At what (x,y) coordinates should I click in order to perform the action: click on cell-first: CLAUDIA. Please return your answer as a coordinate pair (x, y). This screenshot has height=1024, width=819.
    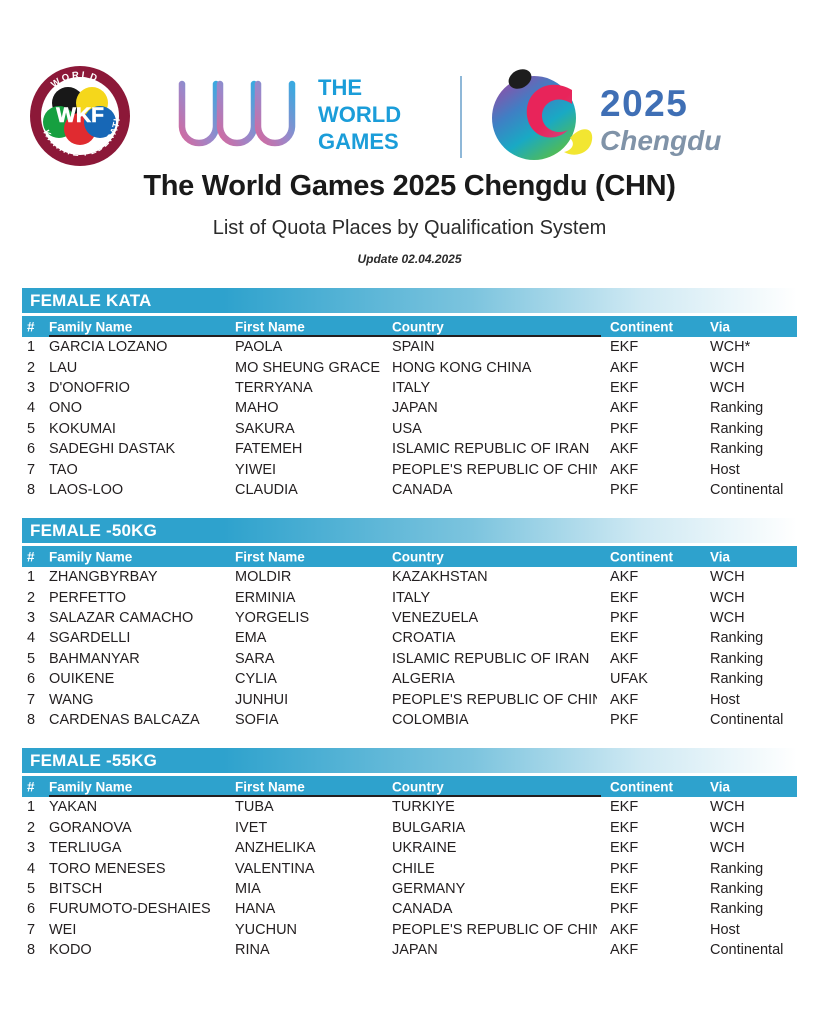
    Looking at the image, I should click on (266, 489).